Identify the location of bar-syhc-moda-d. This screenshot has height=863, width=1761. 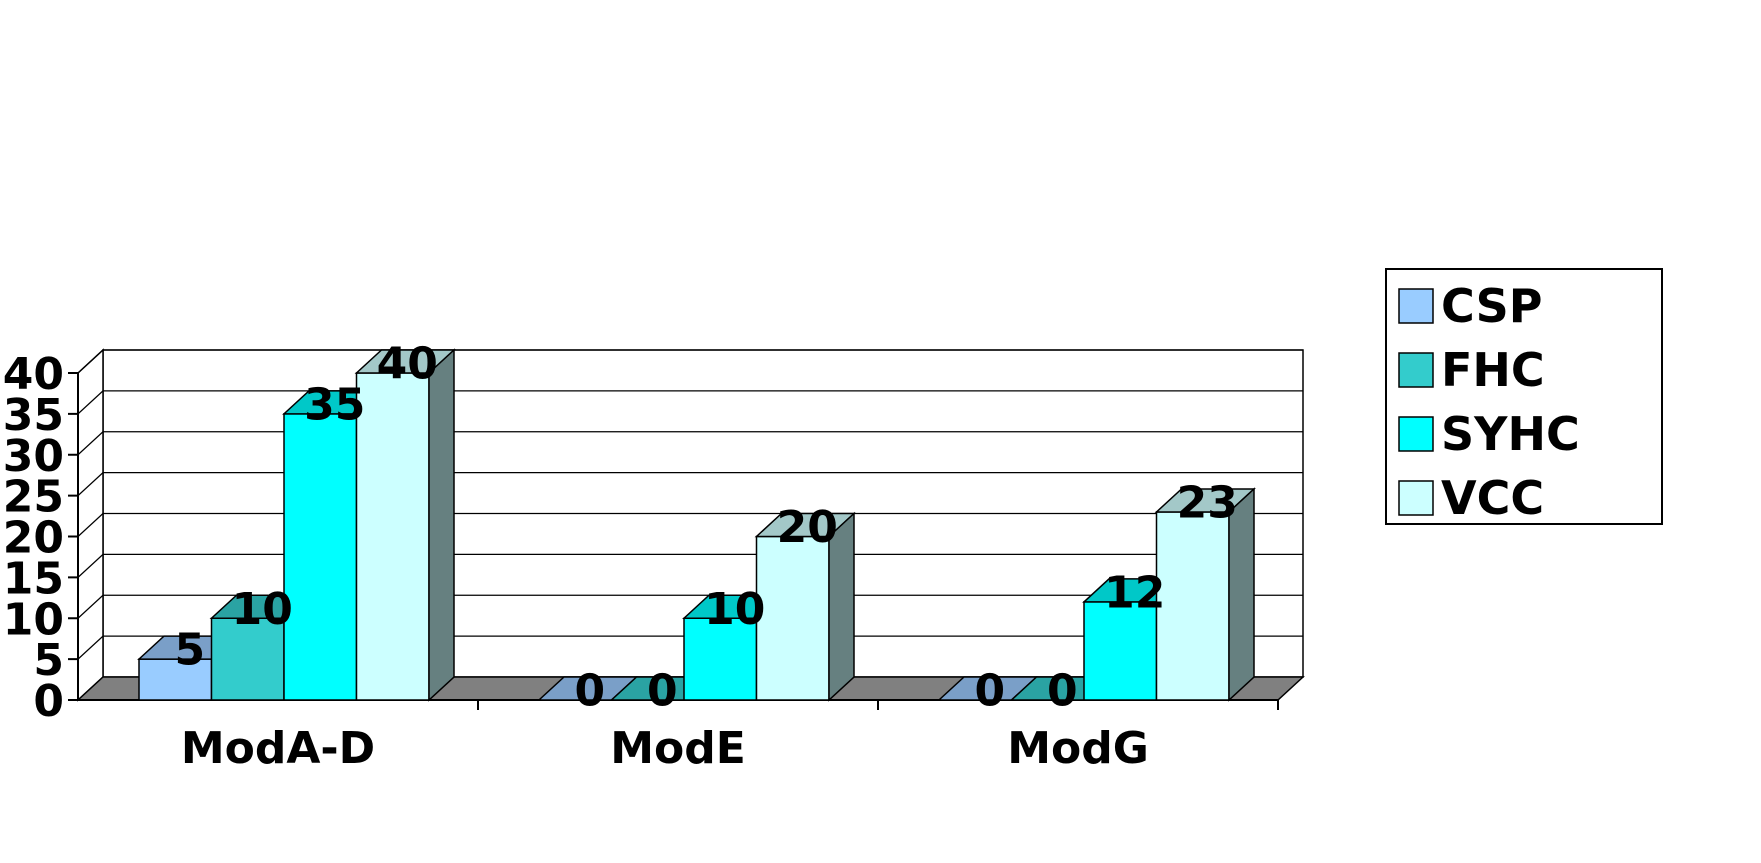
(333, 545).